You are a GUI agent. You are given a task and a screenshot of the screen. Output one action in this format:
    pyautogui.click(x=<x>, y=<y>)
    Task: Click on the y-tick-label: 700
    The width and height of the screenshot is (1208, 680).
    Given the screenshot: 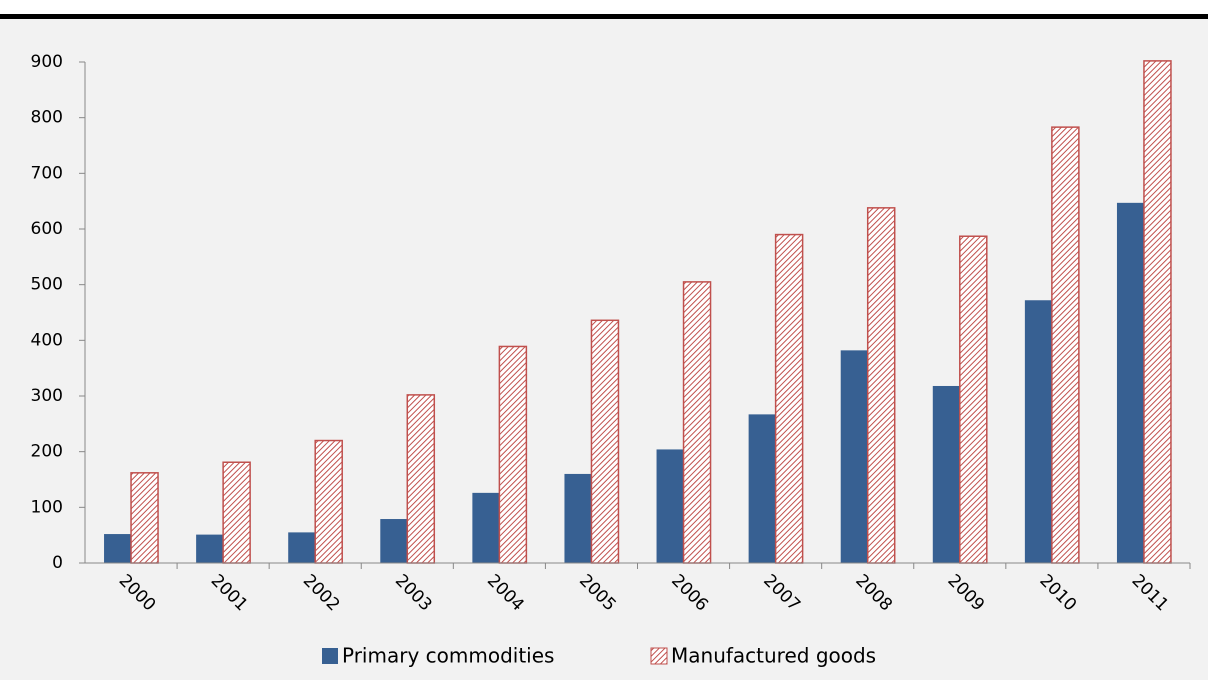 What is the action you would take?
    pyautogui.click(x=47, y=173)
    